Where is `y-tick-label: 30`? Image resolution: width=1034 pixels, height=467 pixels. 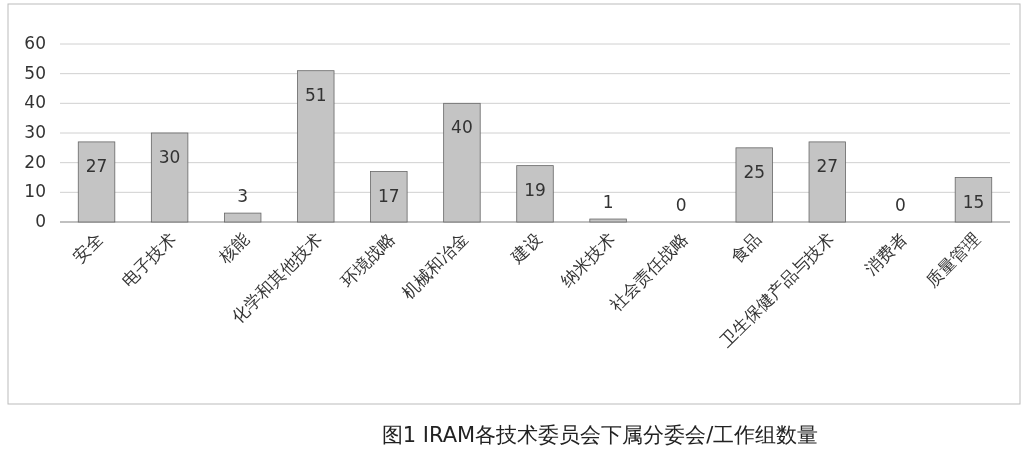 y-tick-label: 30 is located at coordinates (35, 132).